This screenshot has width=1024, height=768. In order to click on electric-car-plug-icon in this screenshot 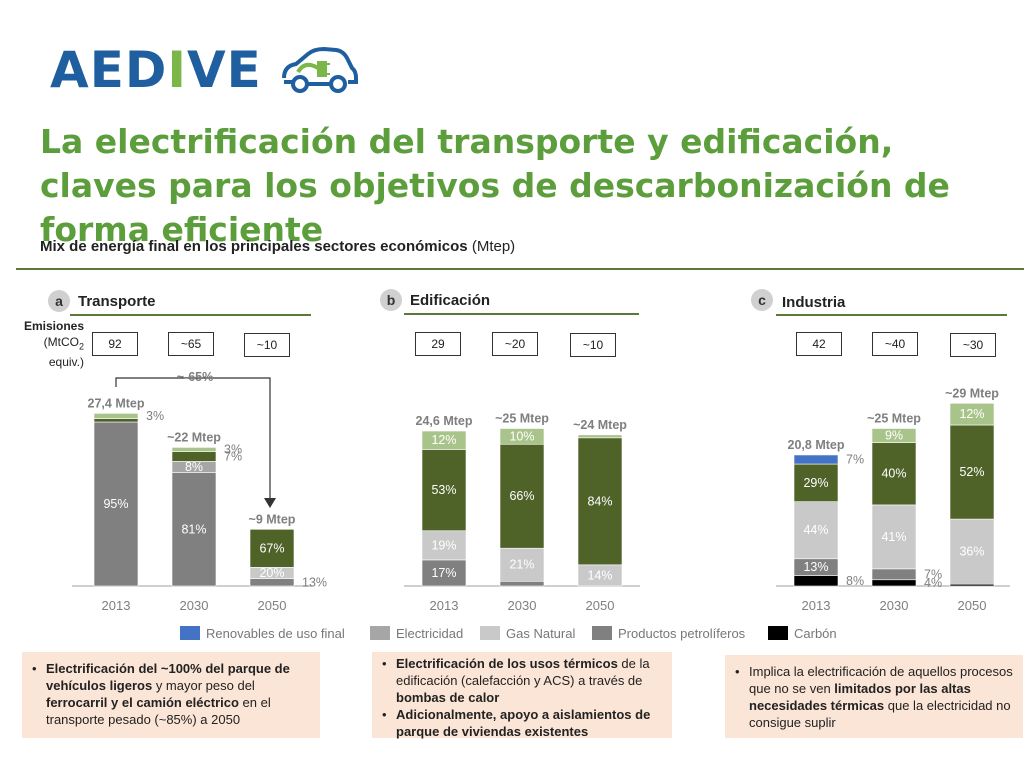, I will do `click(320, 69)`.